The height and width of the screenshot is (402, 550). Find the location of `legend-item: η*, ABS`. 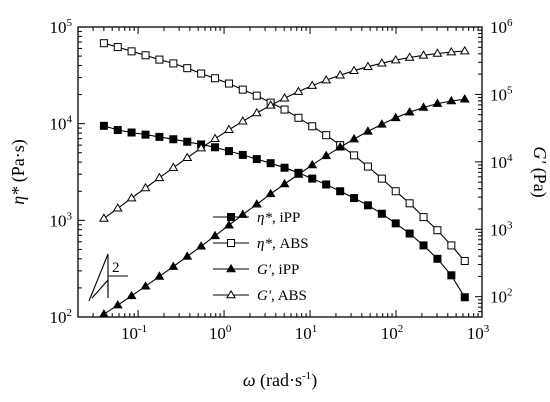

legend-item: η*, ABS is located at coordinates (261, 244).